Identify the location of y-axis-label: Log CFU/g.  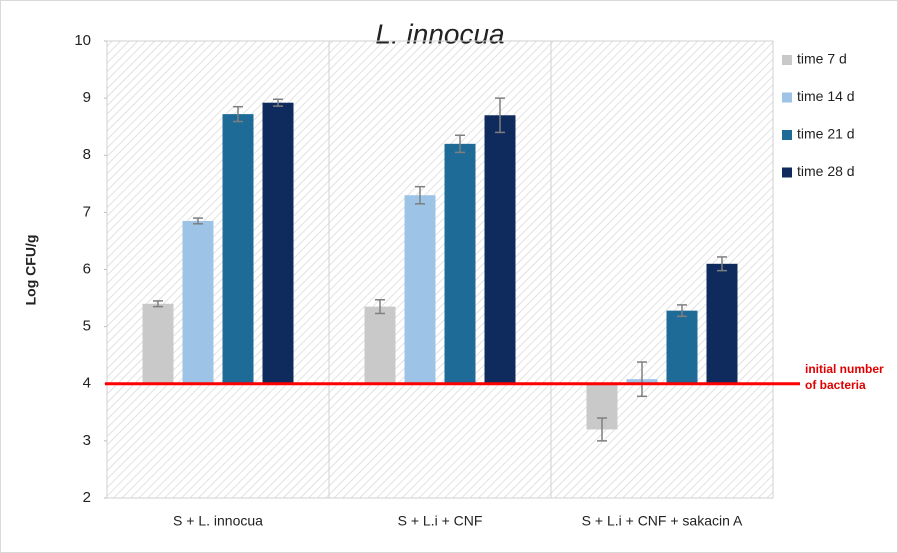
(31, 270).